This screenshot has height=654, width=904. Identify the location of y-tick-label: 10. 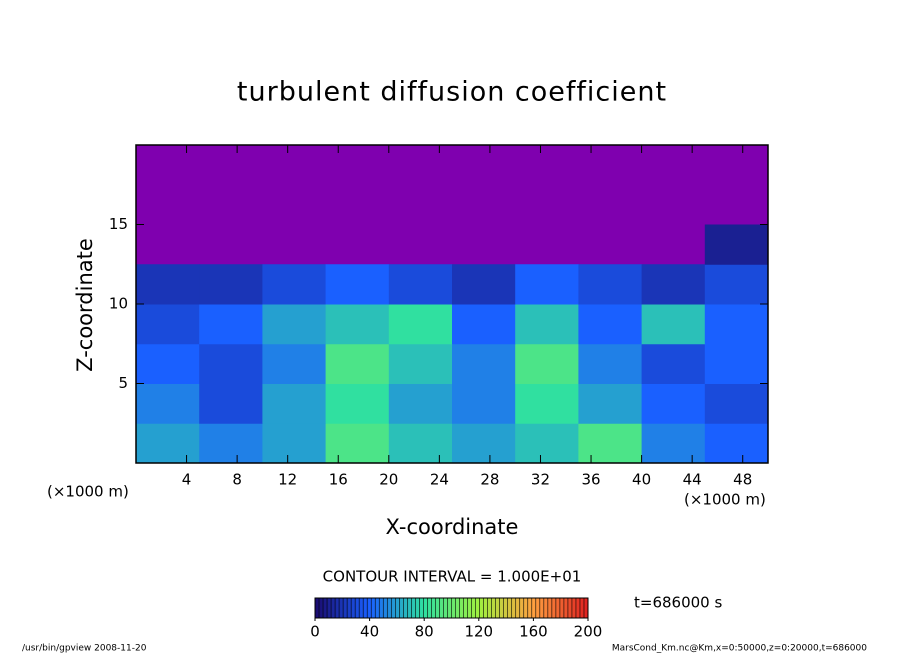
(118, 304).